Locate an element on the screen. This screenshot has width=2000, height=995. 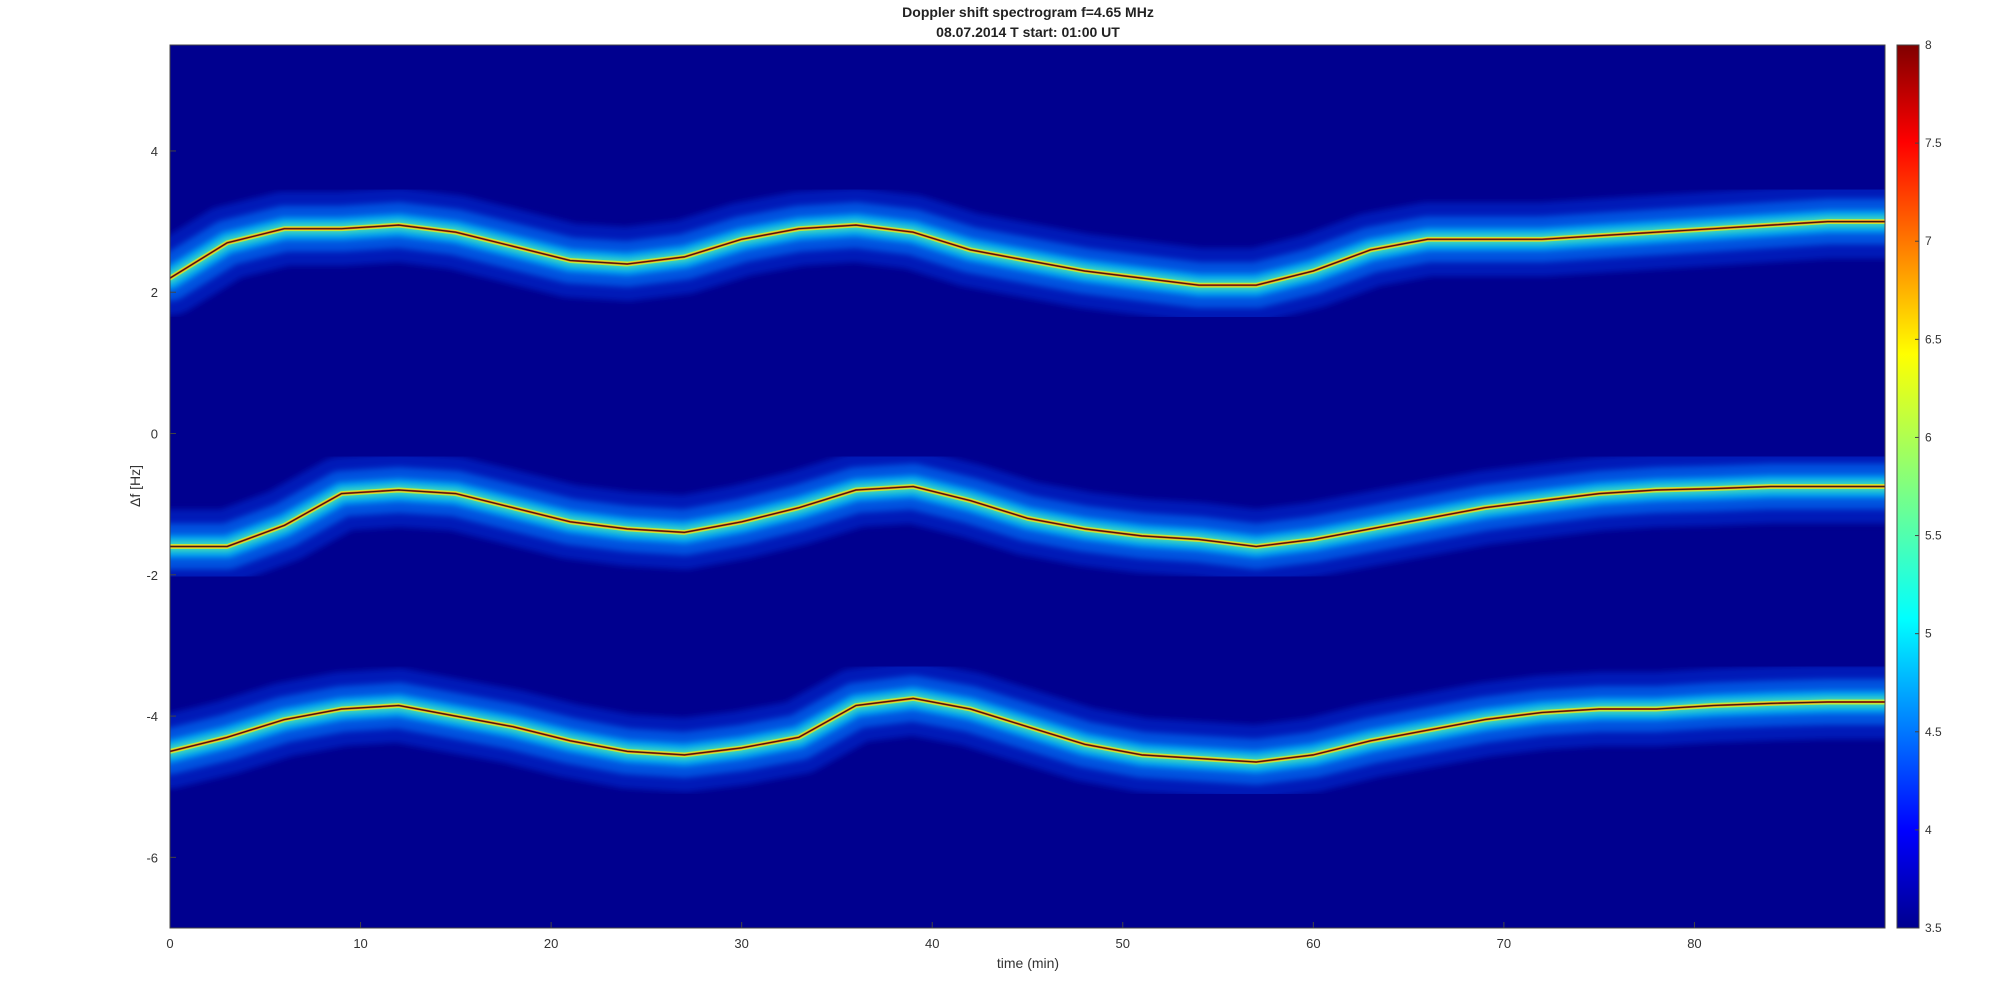
y-tick-label: 4 is located at coordinates (154, 151).